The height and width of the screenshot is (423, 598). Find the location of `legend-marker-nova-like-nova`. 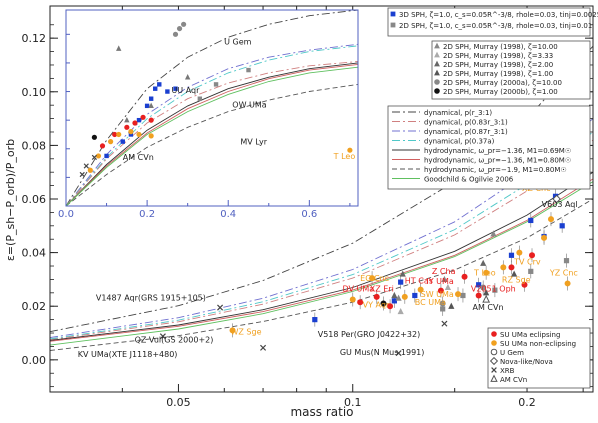

legend-marker-nova-like-nova is located at coordinates (494, 361).